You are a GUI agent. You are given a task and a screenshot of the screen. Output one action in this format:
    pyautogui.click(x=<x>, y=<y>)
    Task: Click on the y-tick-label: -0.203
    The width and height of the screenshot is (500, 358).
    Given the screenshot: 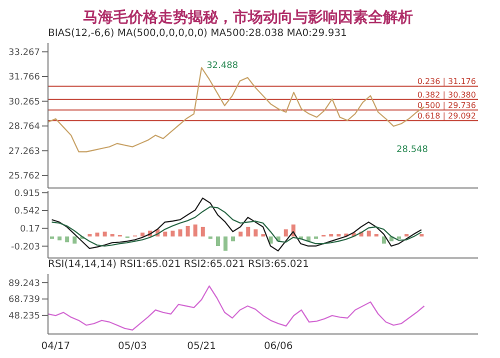 What is the action you would take?
    pyautogui.click(x=25, y=247)
    